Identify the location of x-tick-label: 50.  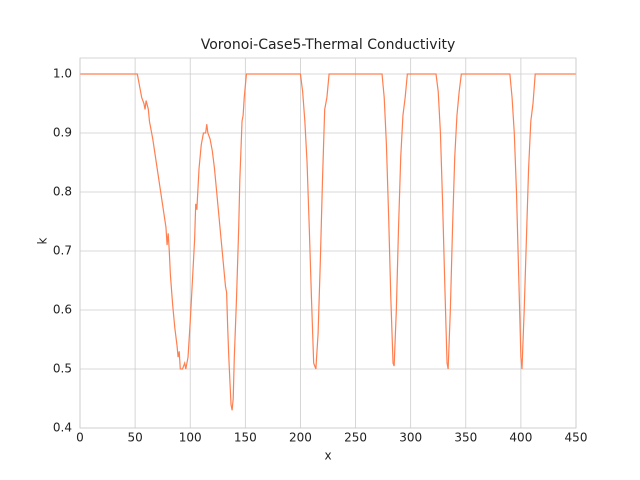
(134, 438).